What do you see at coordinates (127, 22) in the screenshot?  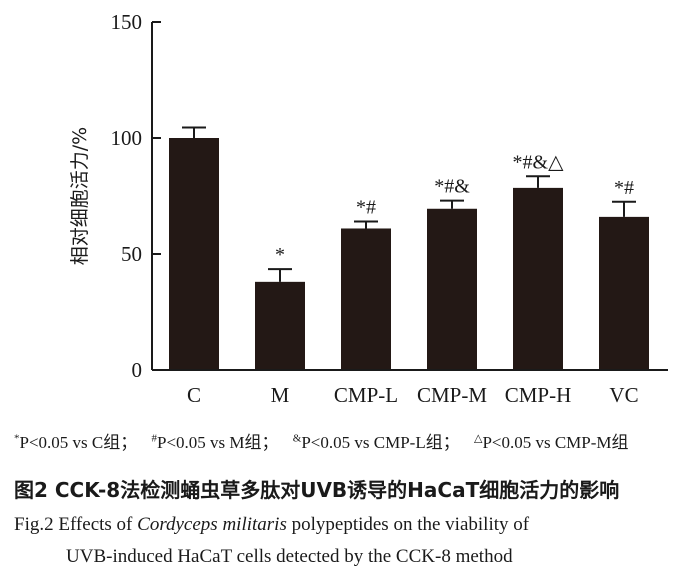 I see `y-tick-label: 150` at bounding box center [127, 22].